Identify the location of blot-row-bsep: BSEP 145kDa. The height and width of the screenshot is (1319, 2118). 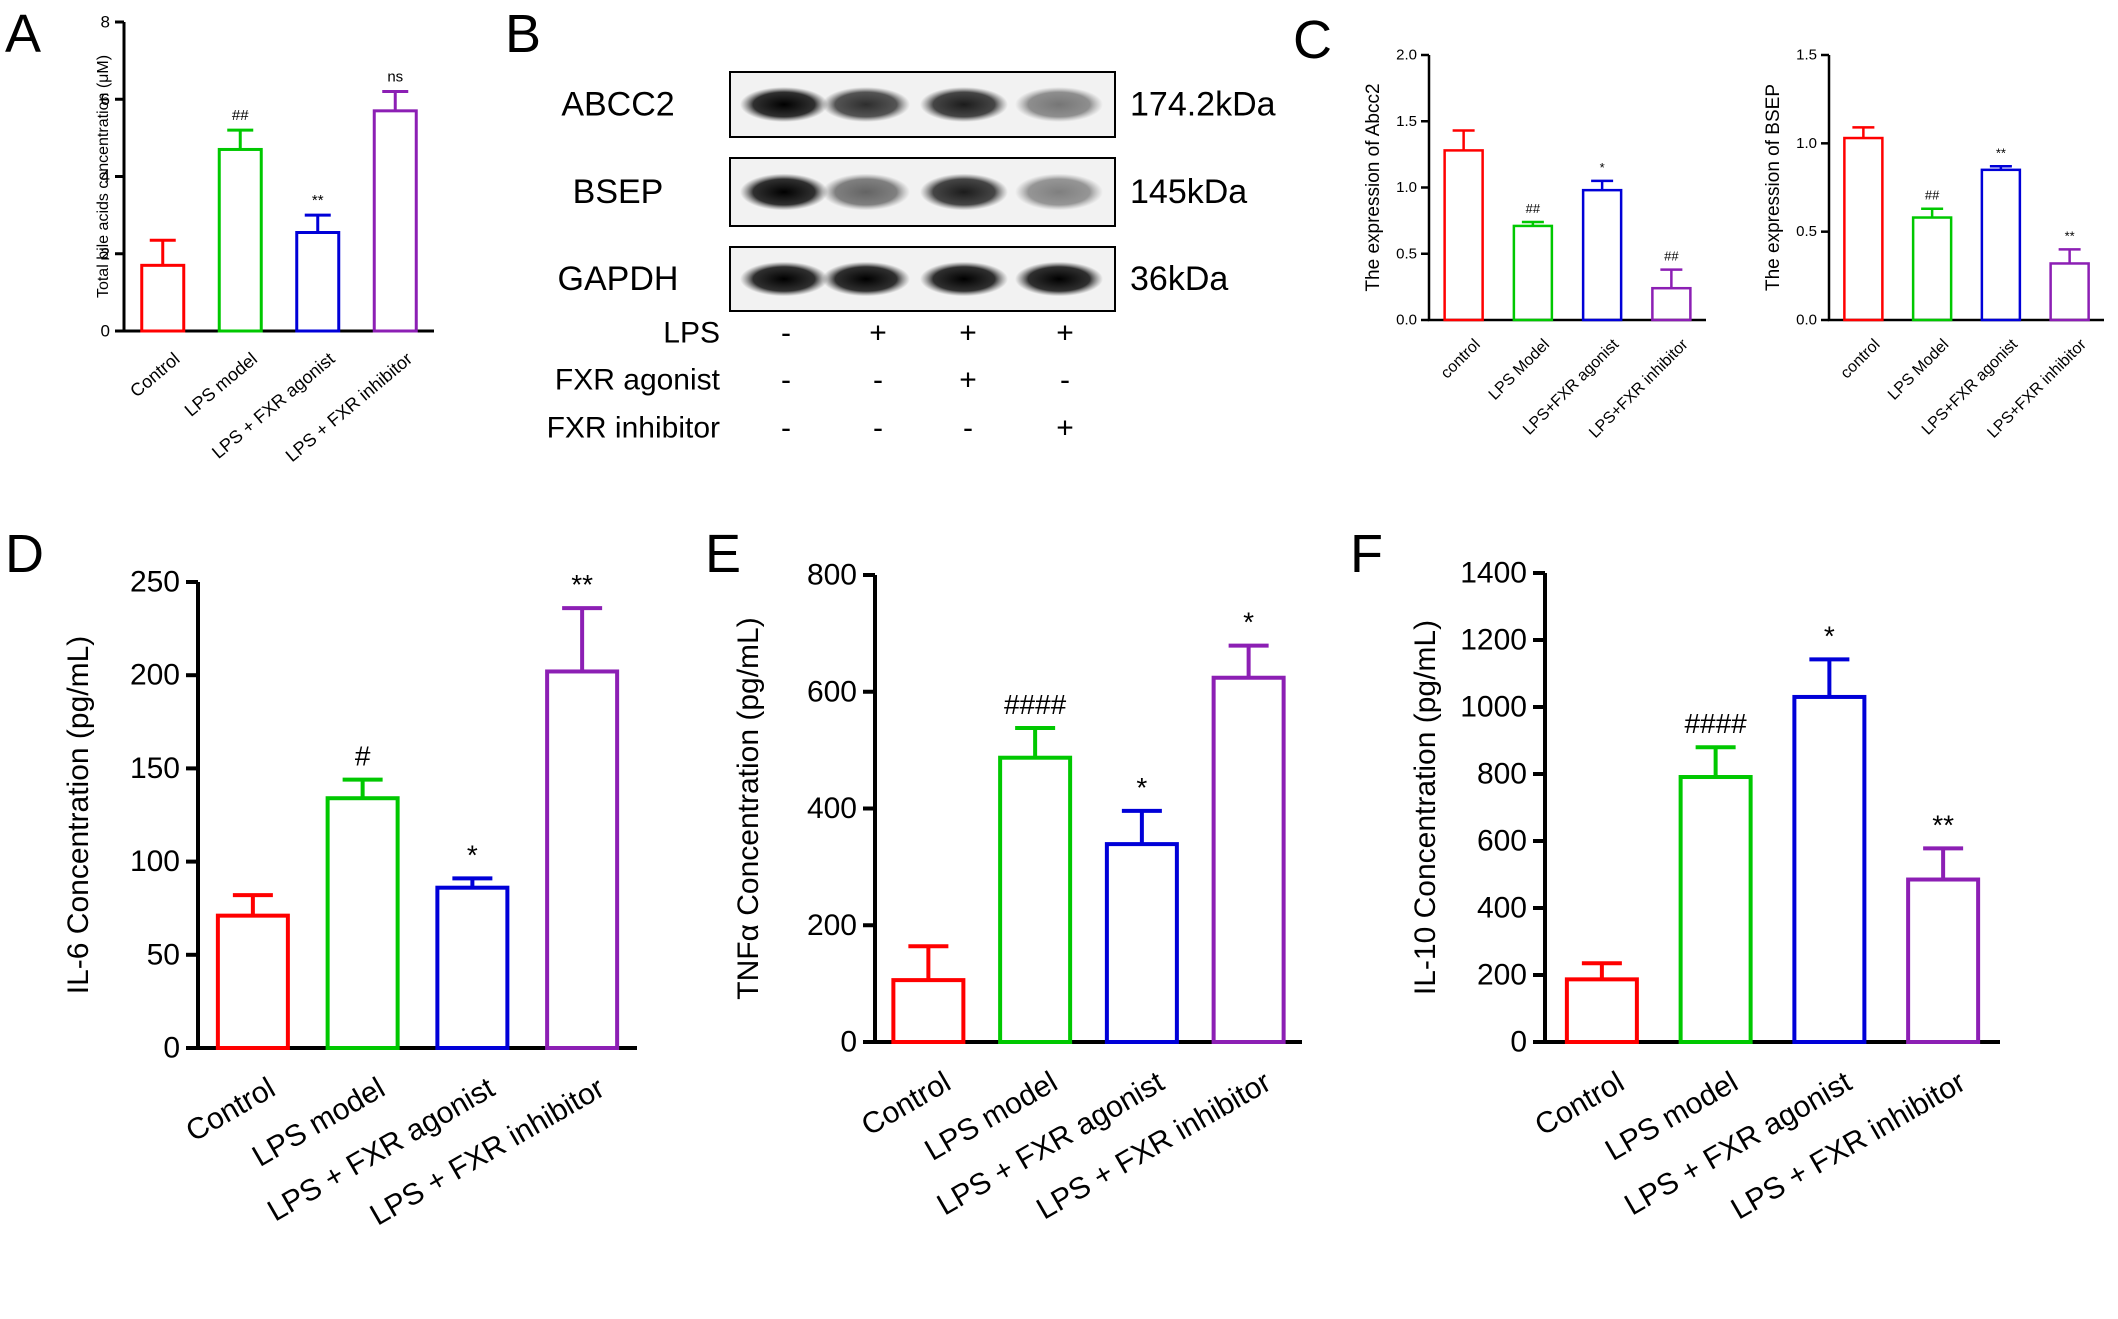
(910, 192).